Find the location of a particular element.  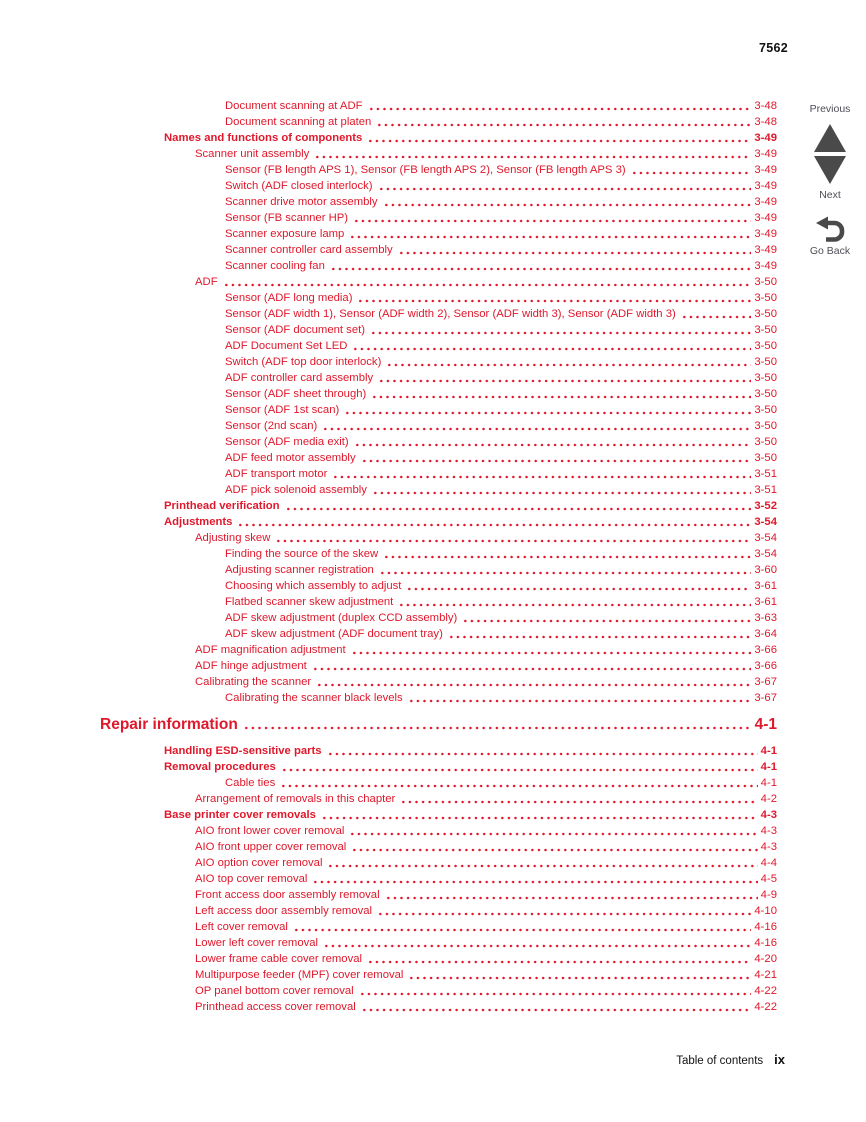

toc-entry-label: Choosing which assembly to adjust is located at coordinates (313, 586).